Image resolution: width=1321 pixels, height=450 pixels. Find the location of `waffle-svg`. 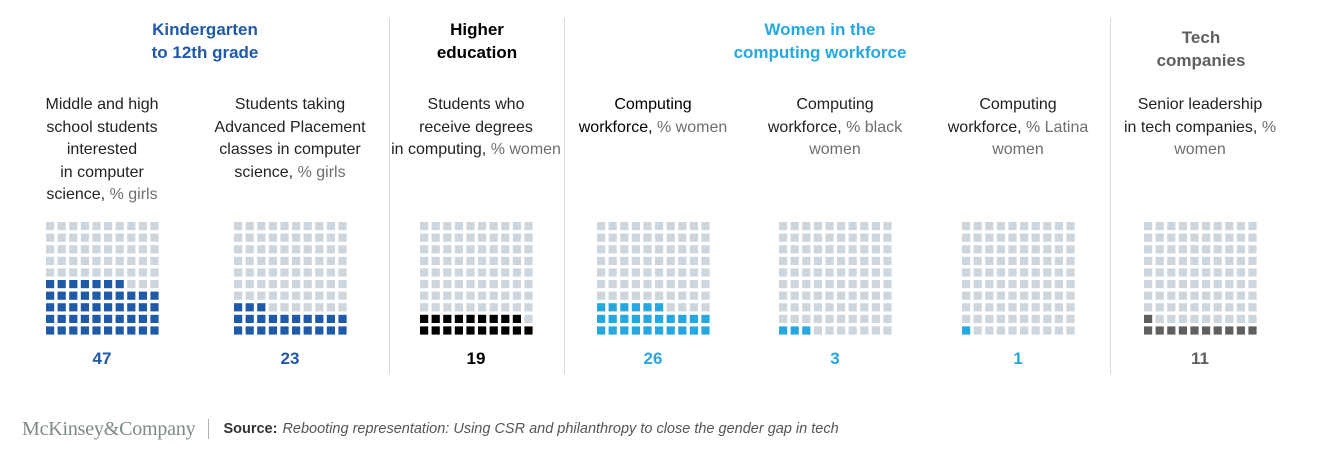

waffle-svg is located at coordinates (1200, 278).